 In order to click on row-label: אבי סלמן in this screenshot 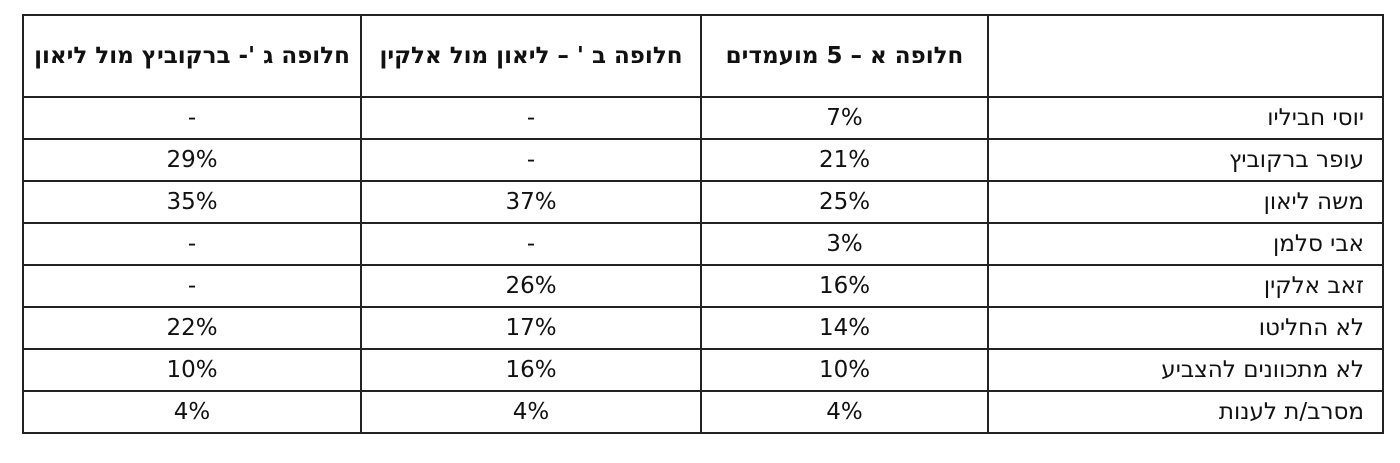, I will do `click(1185, 244)`.